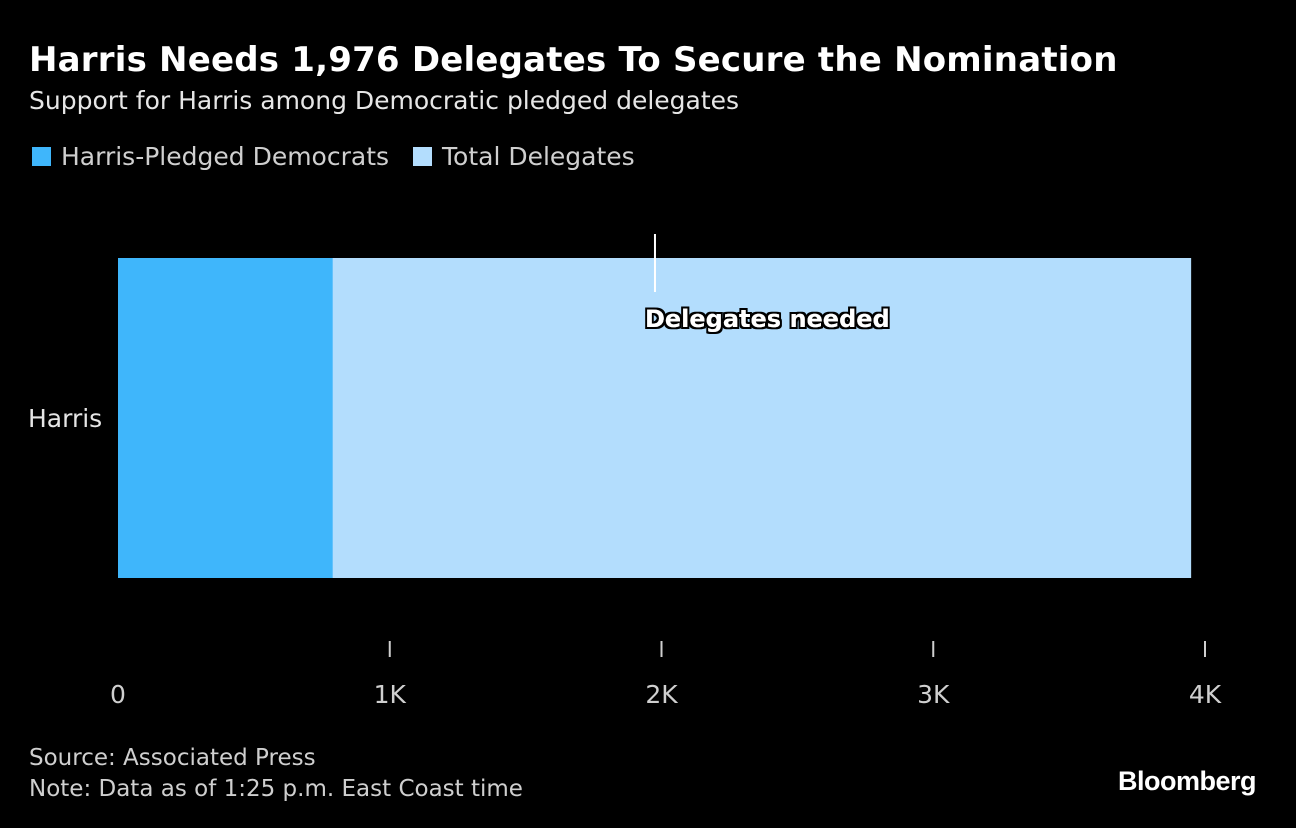 This screenshot has height=828, width=1296. I want to click on annotation-label: Delegates needed, so click(767, 319).